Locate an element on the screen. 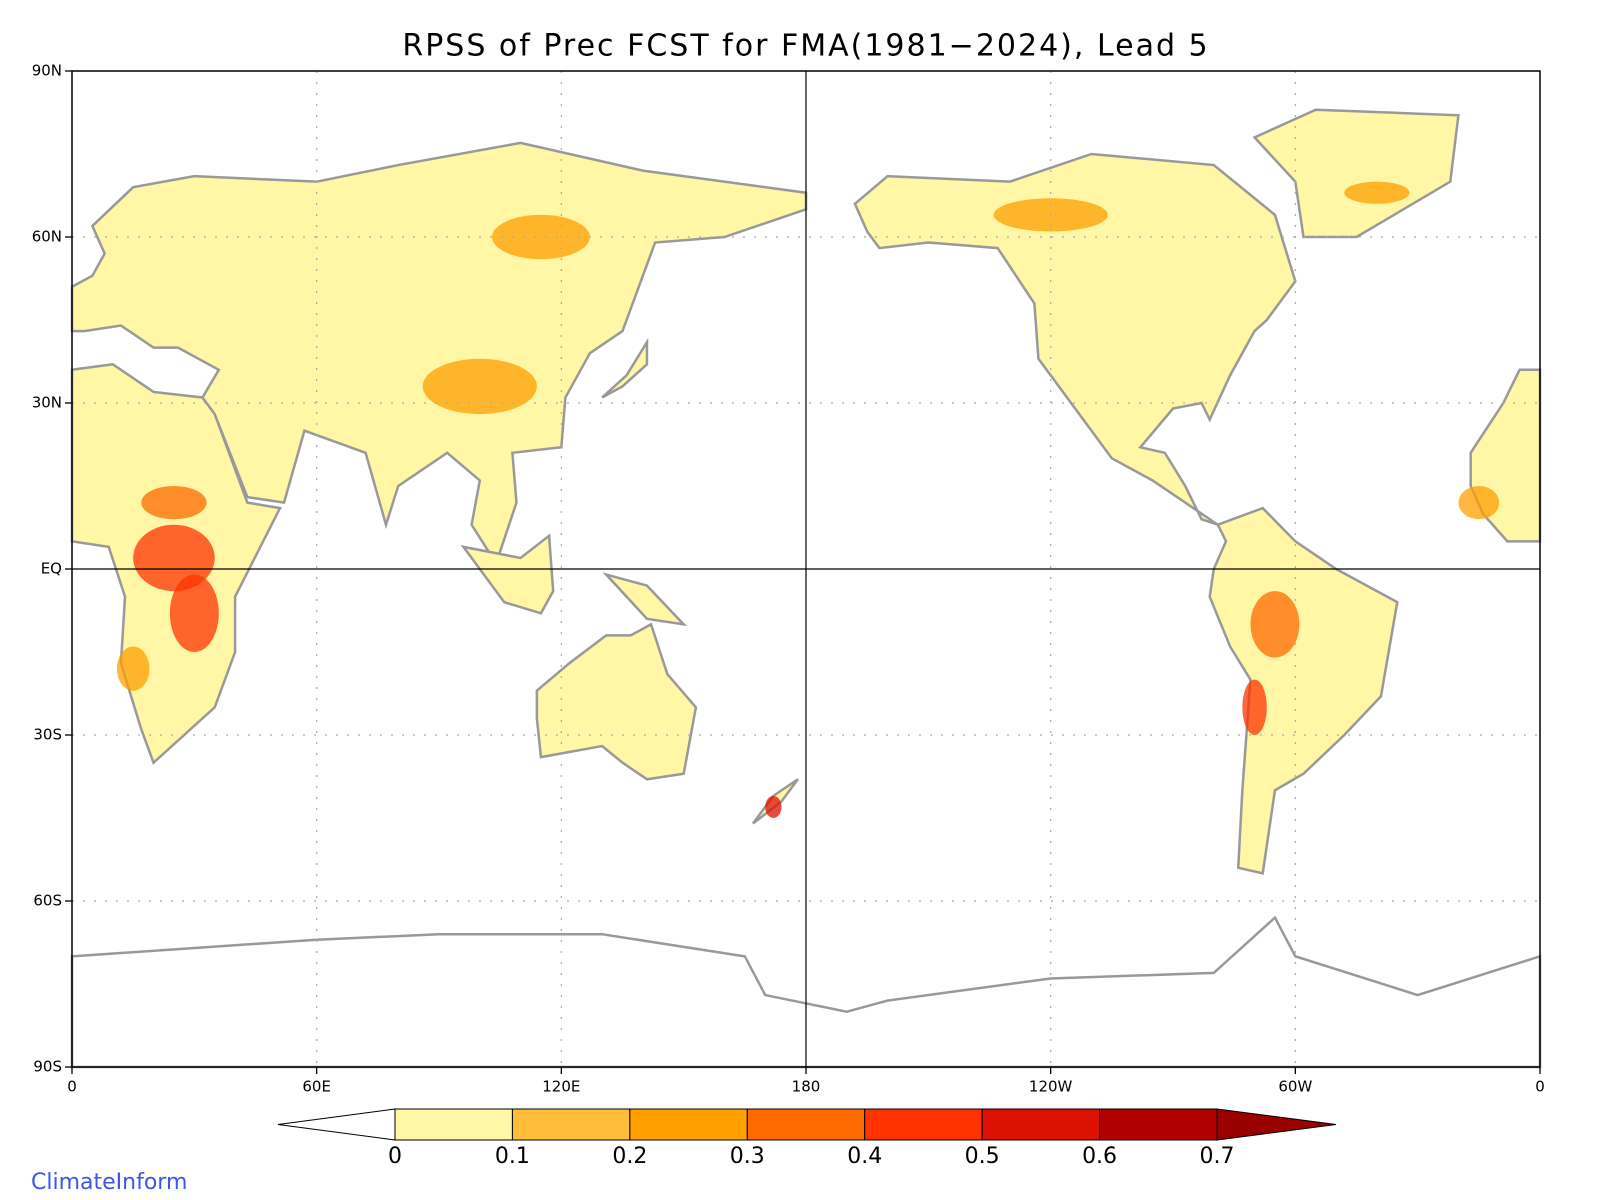  colorbar-label: 0.7 is located at coordinates (1217, 1156).